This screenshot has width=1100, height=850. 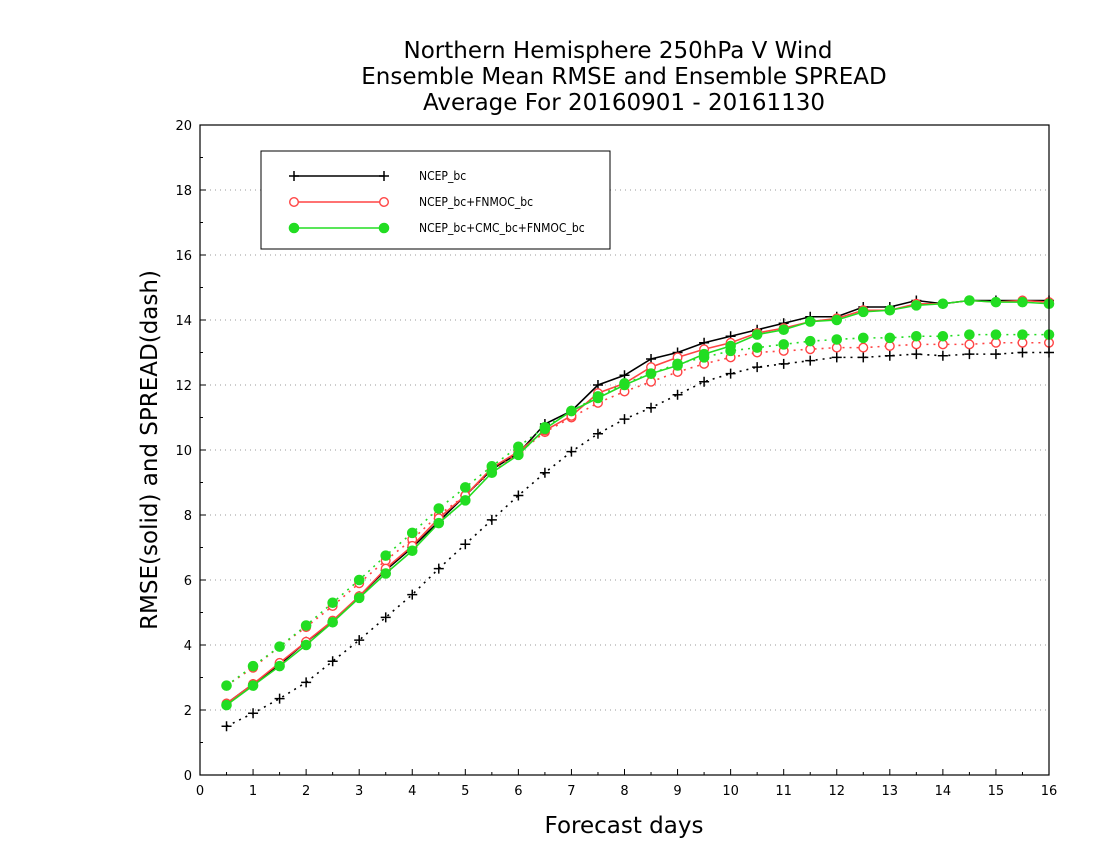 What do you see at coordinates (571, 791) in the screenshot?
I see `x-tick-label: 7` at bounding box center [571, 791].